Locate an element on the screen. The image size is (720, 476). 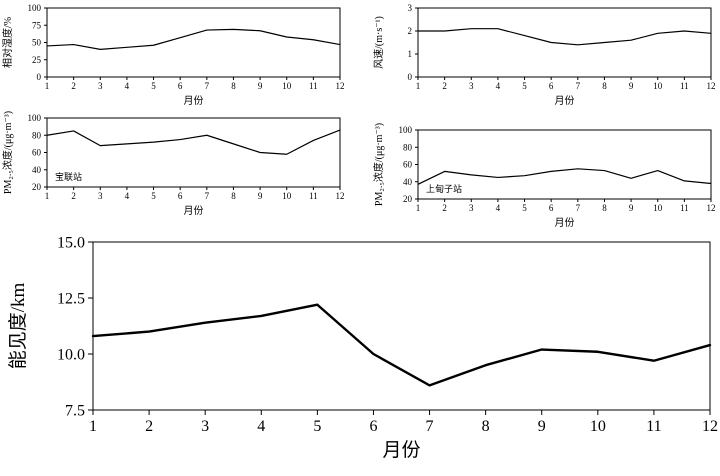
svg-text: 12.5 is located at coordinates (71, 299).